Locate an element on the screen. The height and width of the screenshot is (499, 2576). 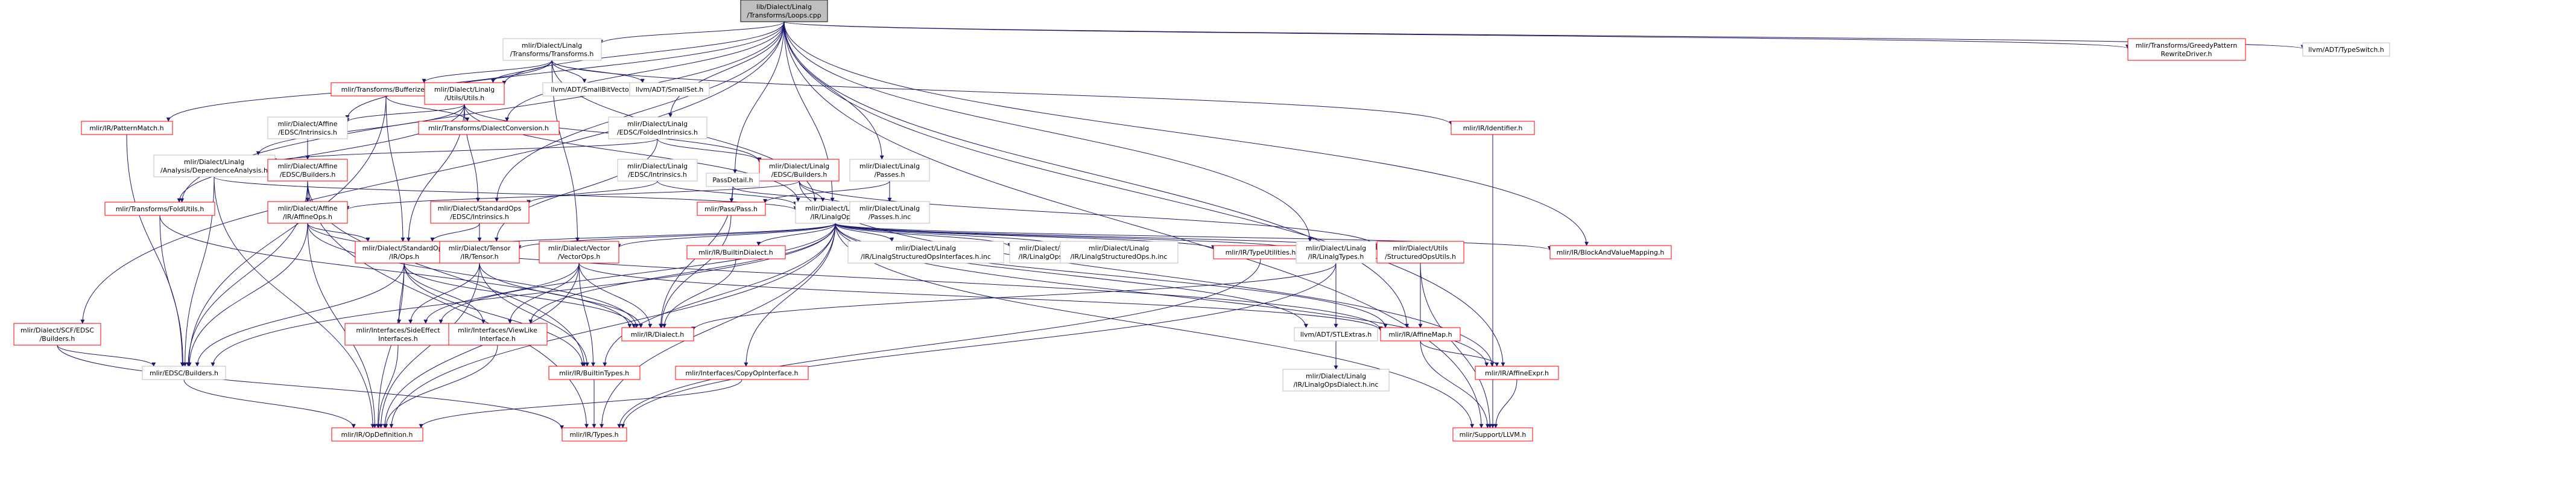
node-builtindialect: mlir/IR/BuiltinDialect.h is located at coordinates (736, 252).